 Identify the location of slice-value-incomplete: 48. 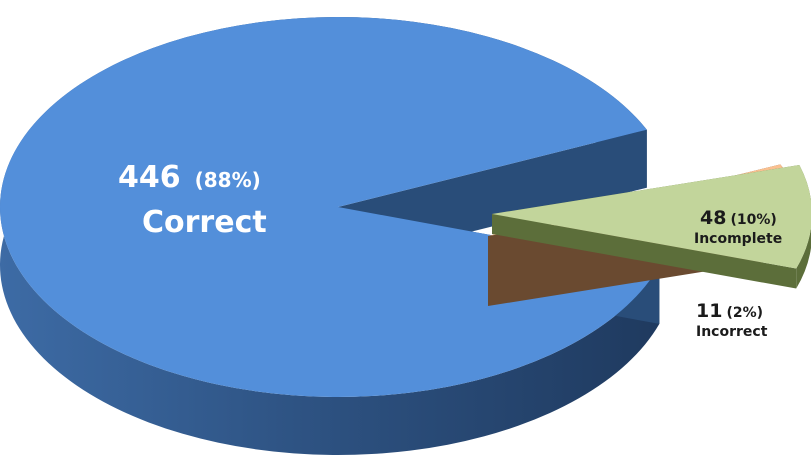
(713, 218).